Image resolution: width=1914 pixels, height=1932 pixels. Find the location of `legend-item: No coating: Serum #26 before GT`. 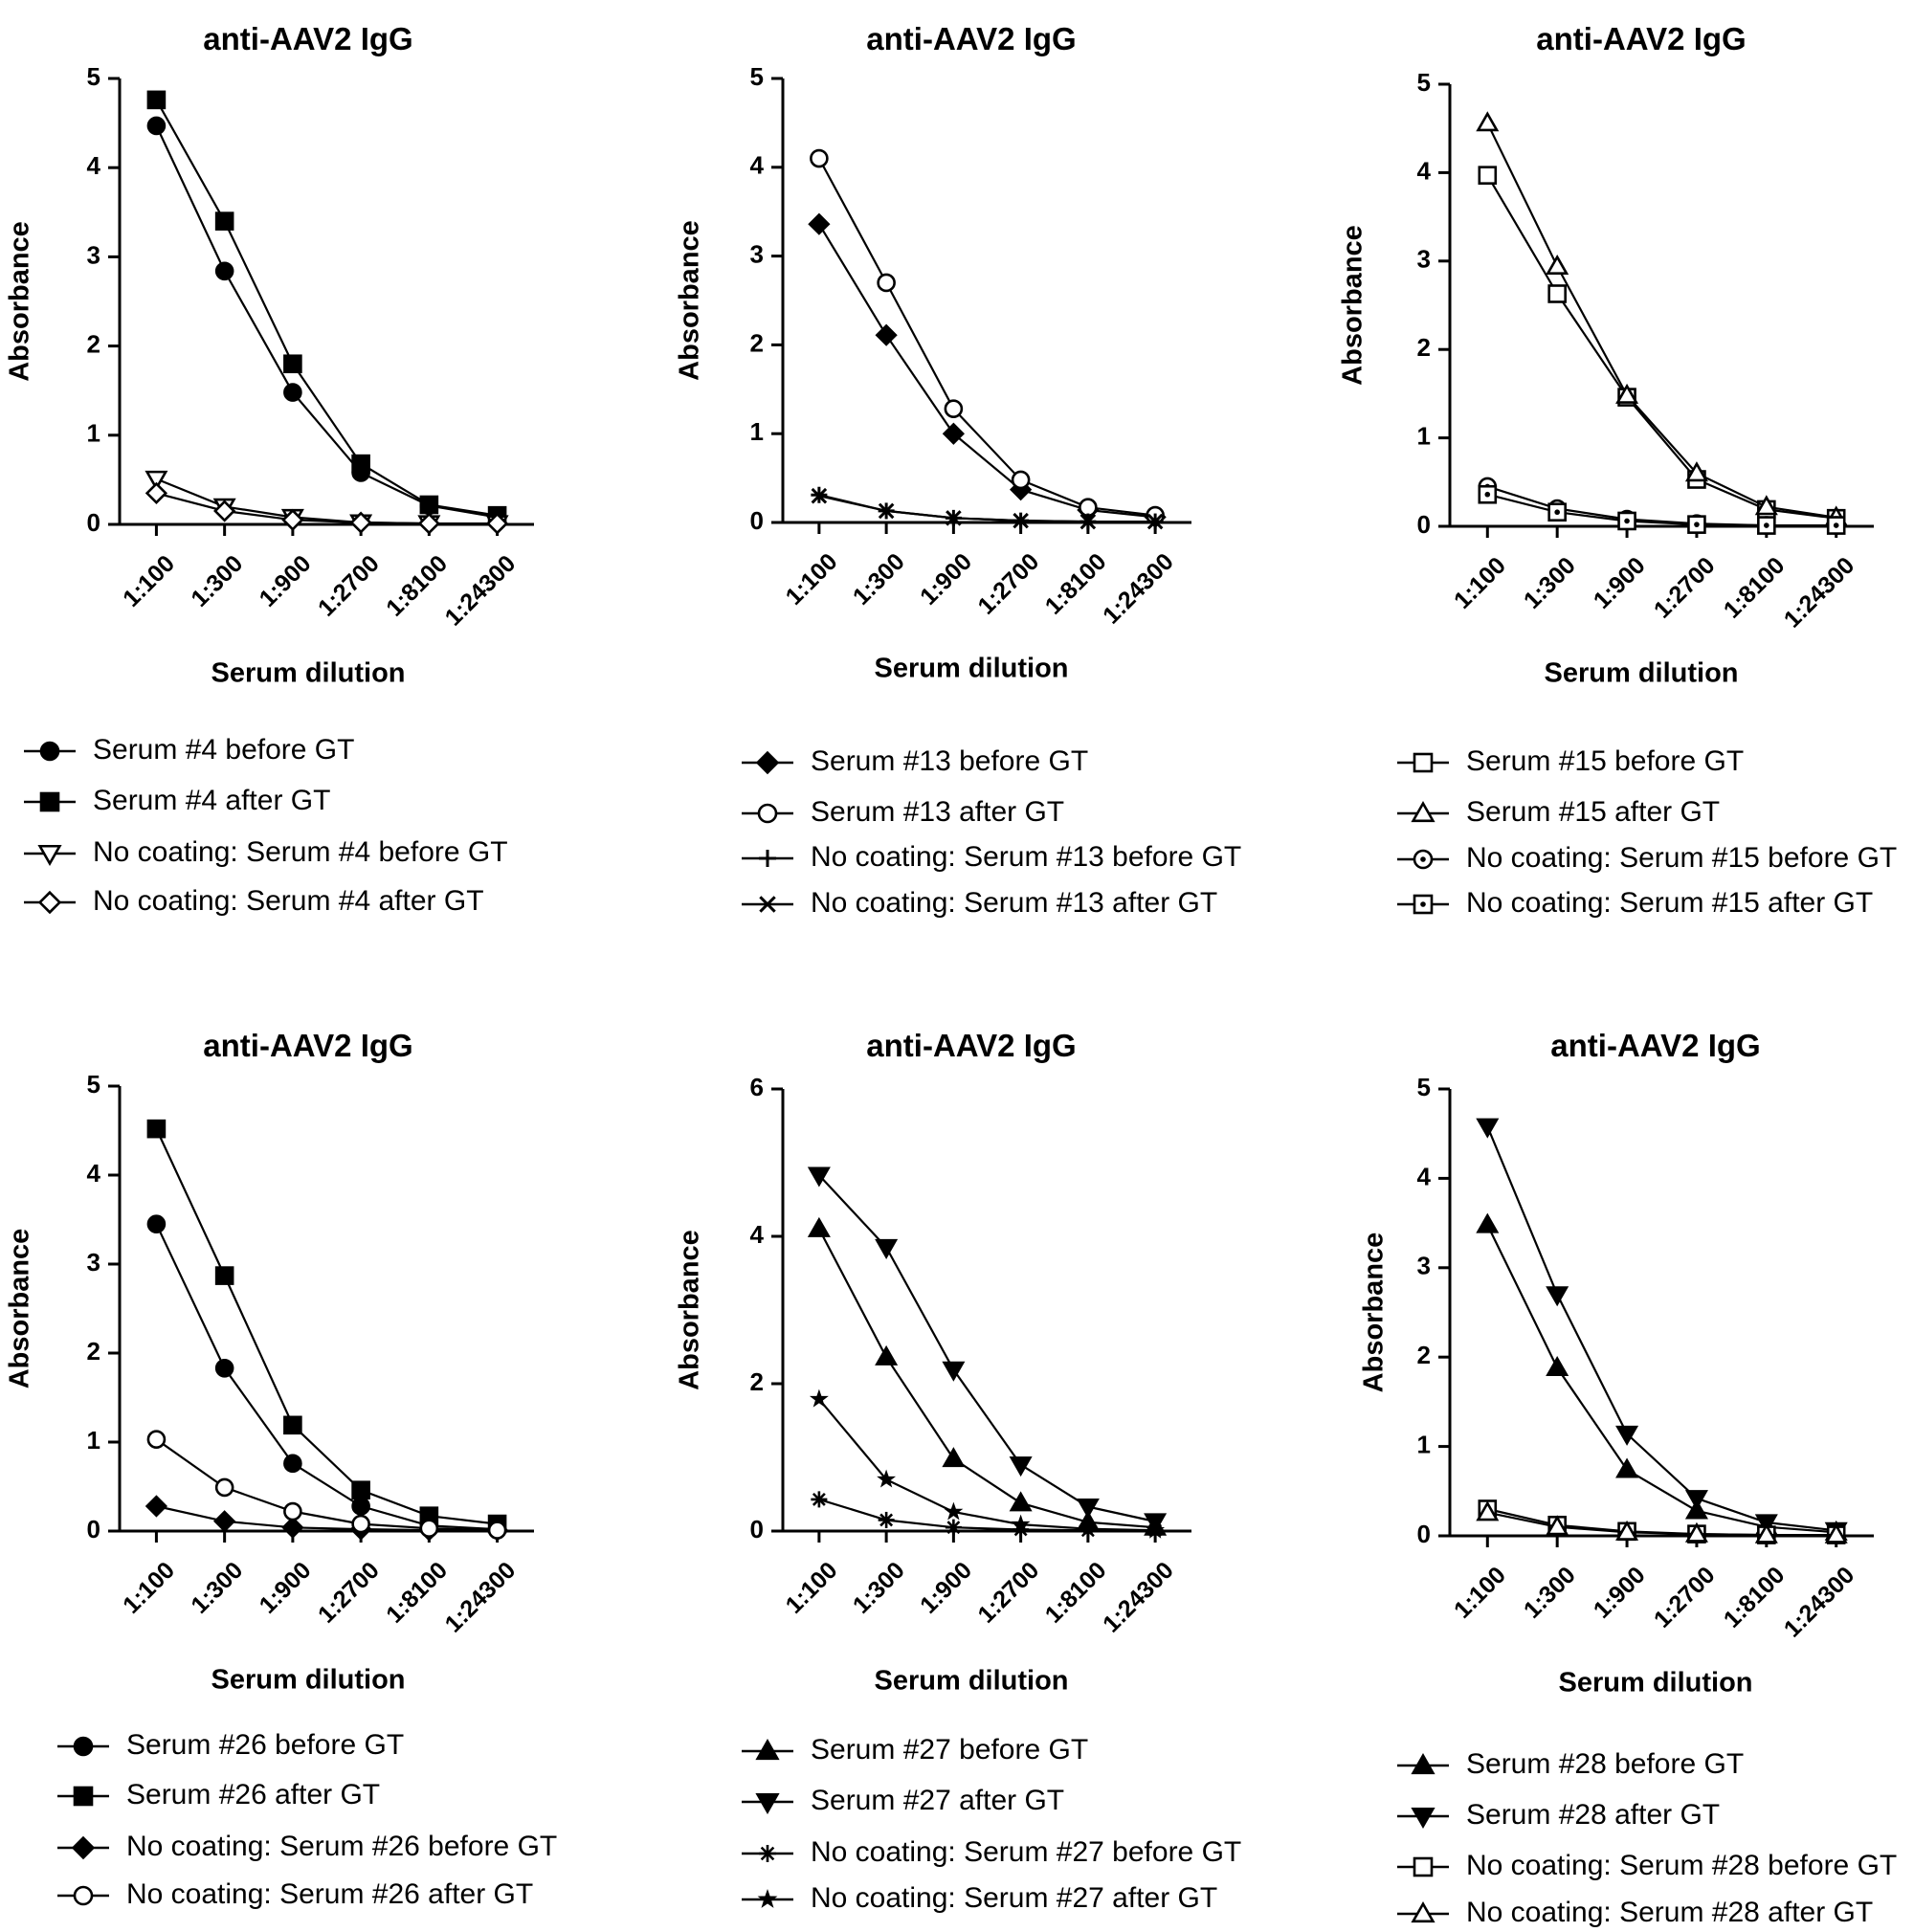

legend-item: No coating: Serum #26 before GT is located at coordinates (307, 1846).